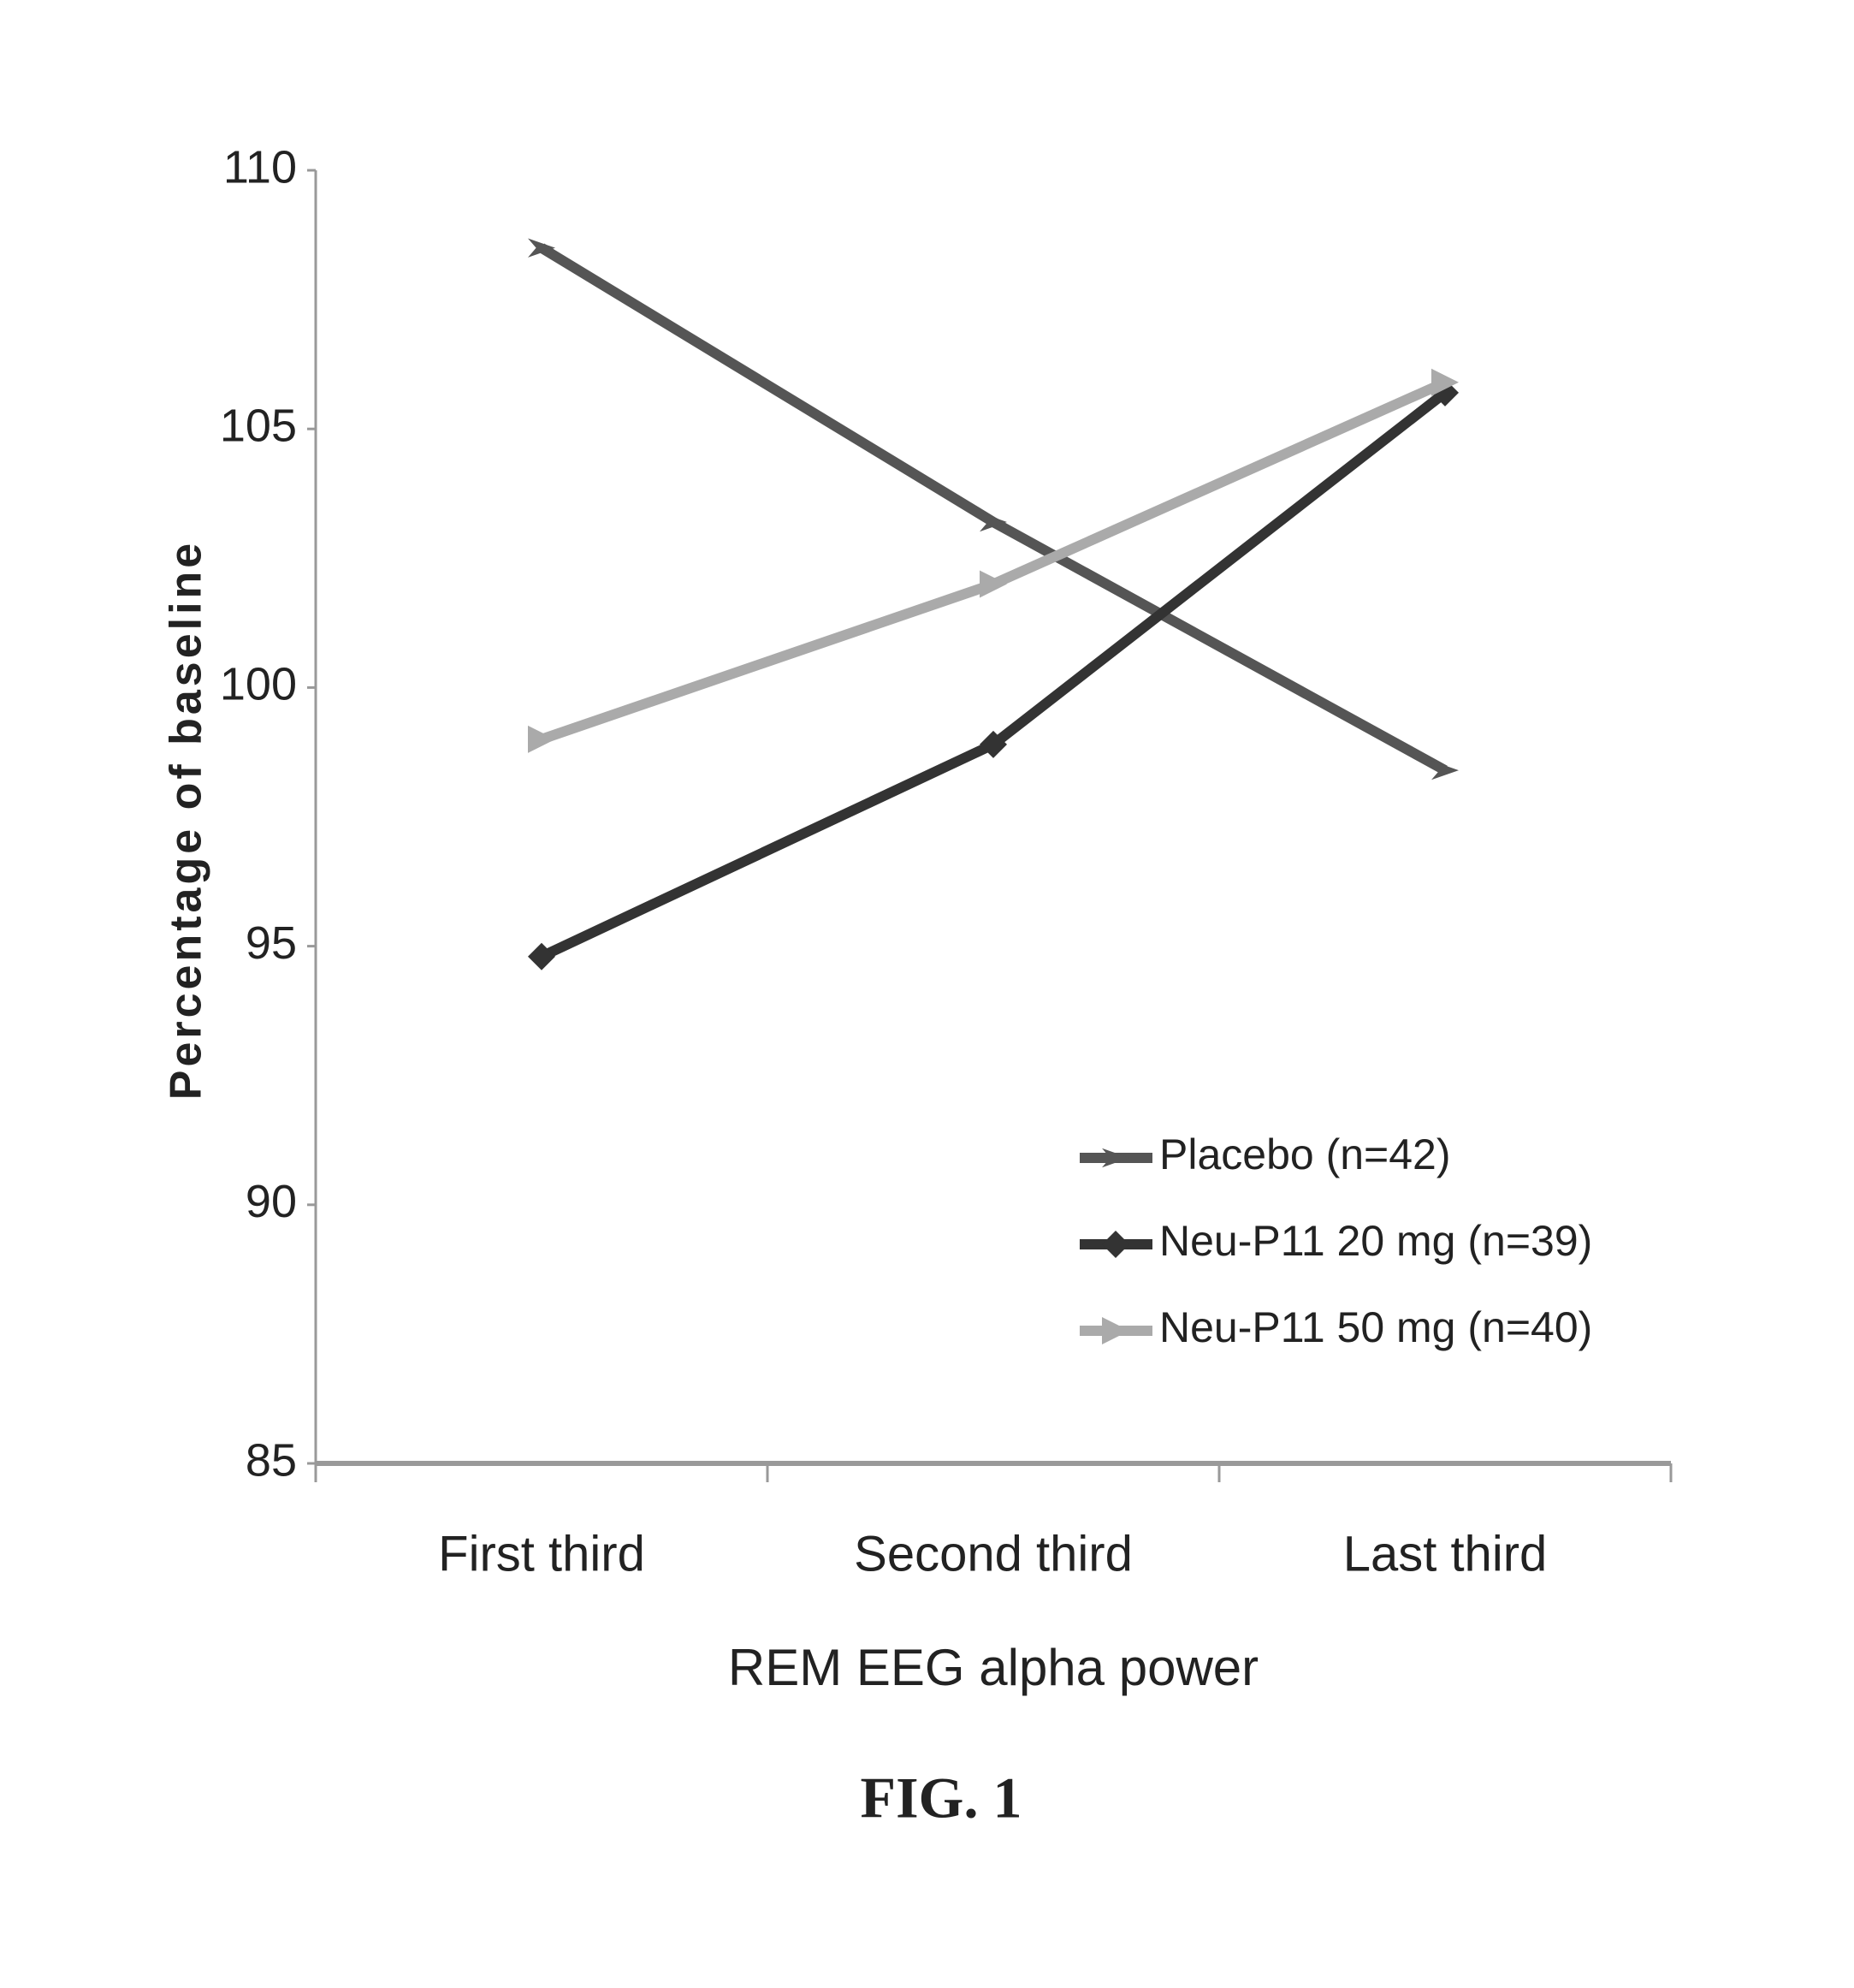 The image size is (1854, 1988). What do you see at coordinates (271, 1460) in the screenshot?
I see `y-tick-label: 85` at bounding box center [271, 1460].